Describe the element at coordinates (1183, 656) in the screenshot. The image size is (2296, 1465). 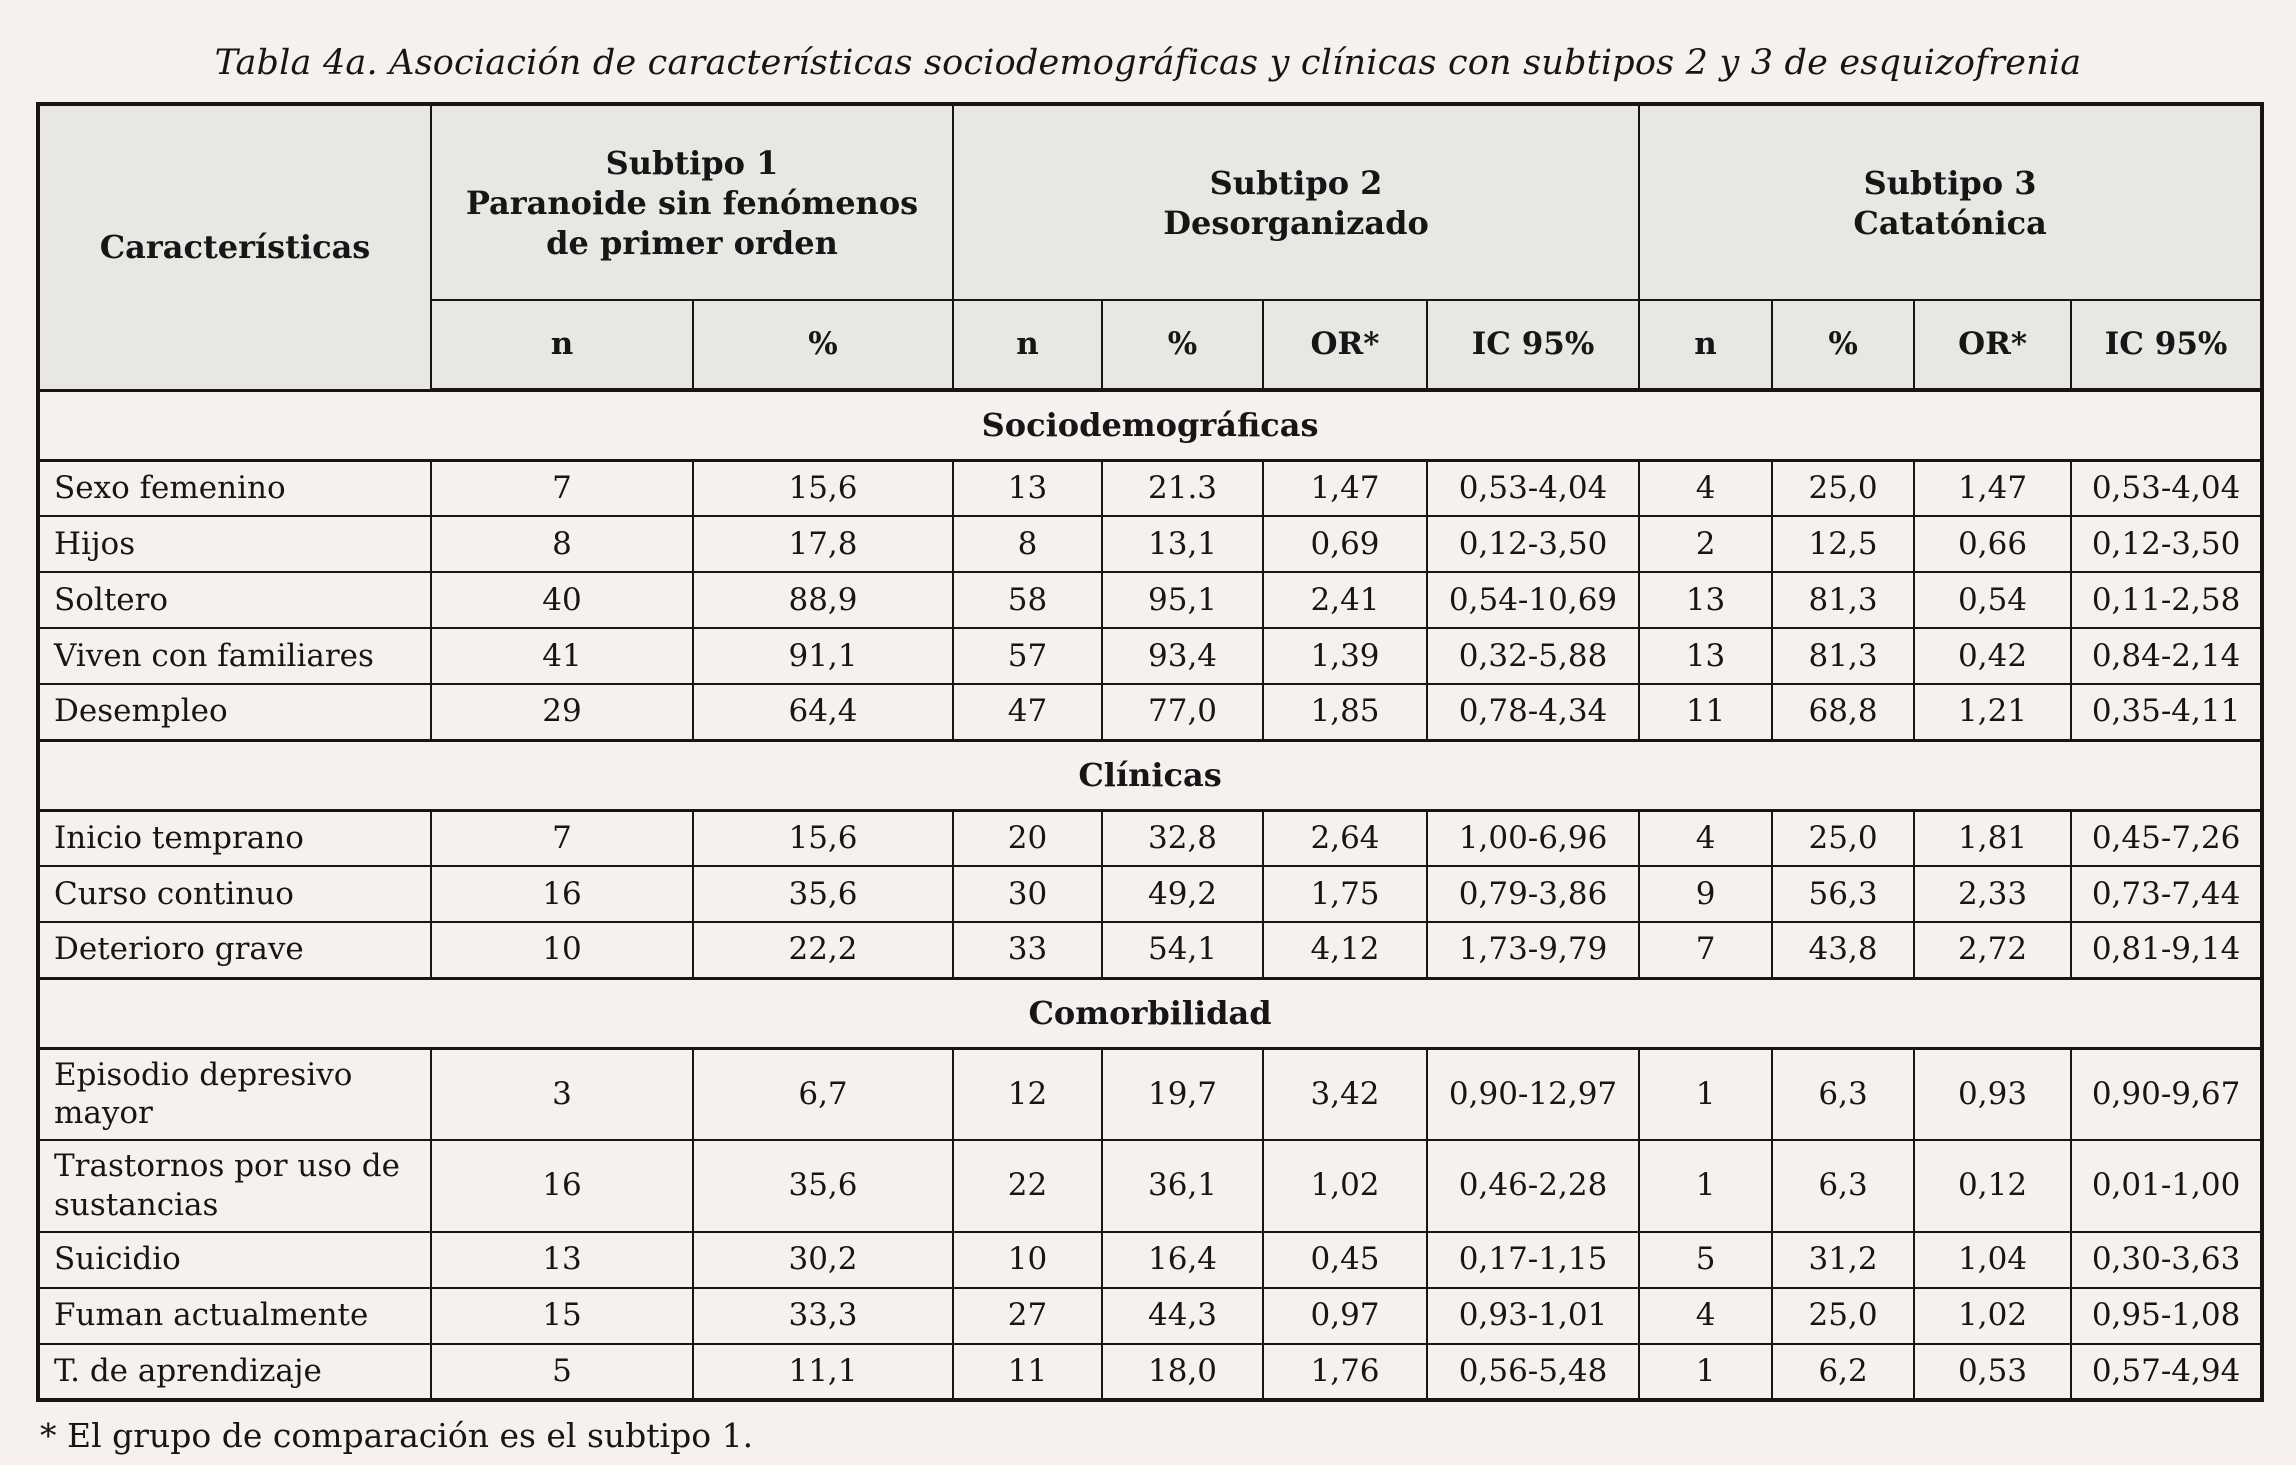
I see `cell-value: 93,4` at that location.